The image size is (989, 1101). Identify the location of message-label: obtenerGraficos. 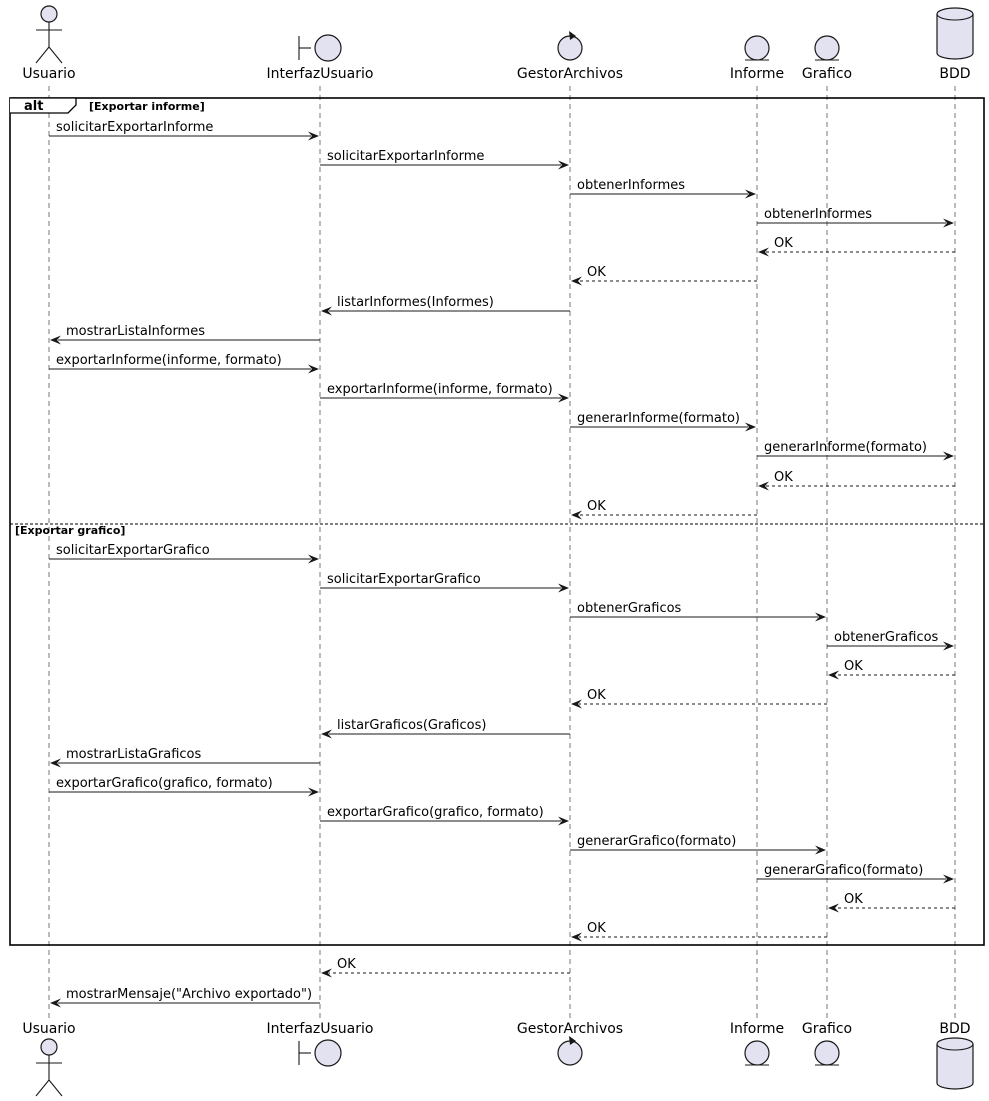
(629, 608).